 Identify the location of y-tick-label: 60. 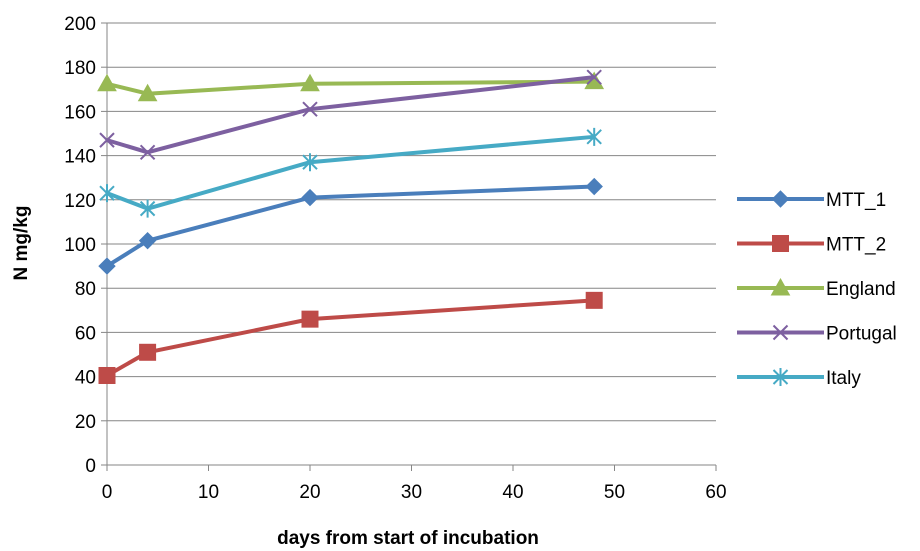
(85, 333).